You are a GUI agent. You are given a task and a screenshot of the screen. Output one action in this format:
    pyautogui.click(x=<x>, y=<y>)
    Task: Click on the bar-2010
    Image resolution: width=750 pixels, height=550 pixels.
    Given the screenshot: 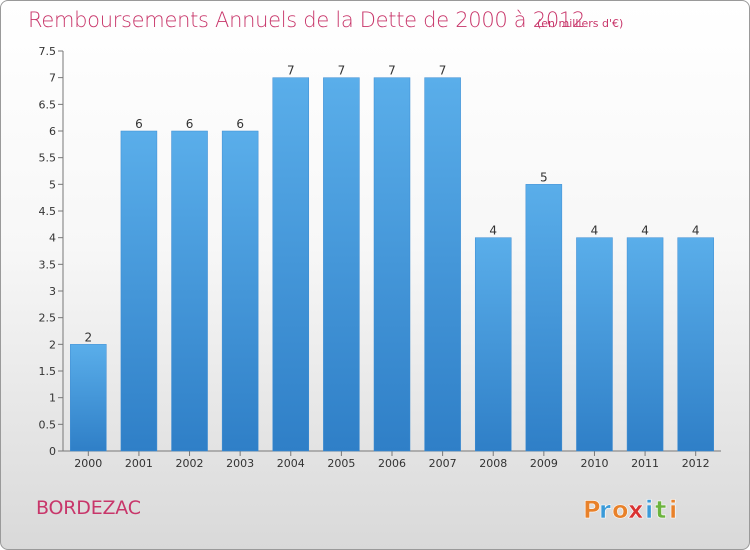 What is the action you would take?
    pyautogui.click(x=594, y=344)
    